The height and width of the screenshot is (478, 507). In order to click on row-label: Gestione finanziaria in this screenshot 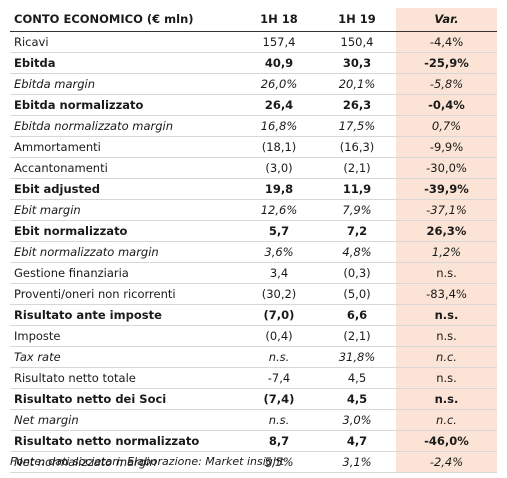, I will do `click(125, 273)`.